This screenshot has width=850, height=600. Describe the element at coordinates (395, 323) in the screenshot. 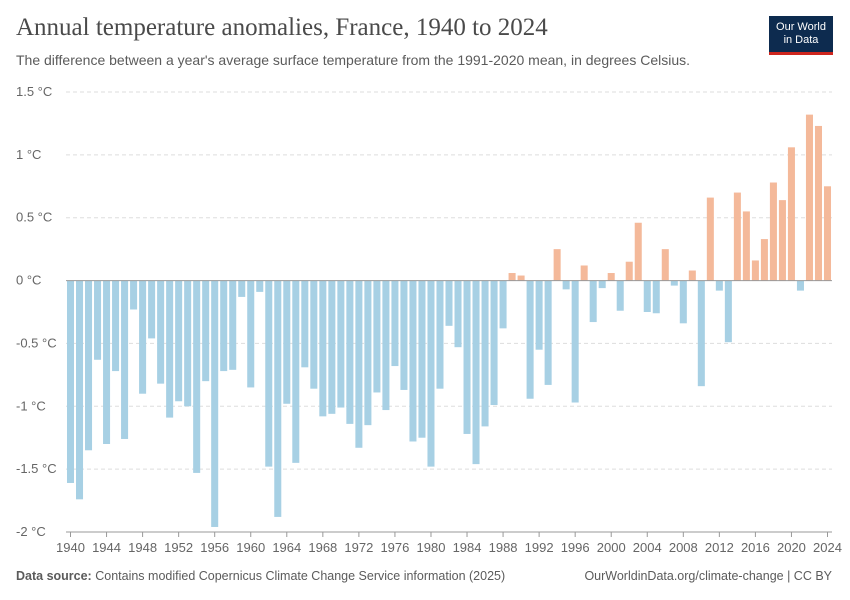

I see `bar-1976` at that location.